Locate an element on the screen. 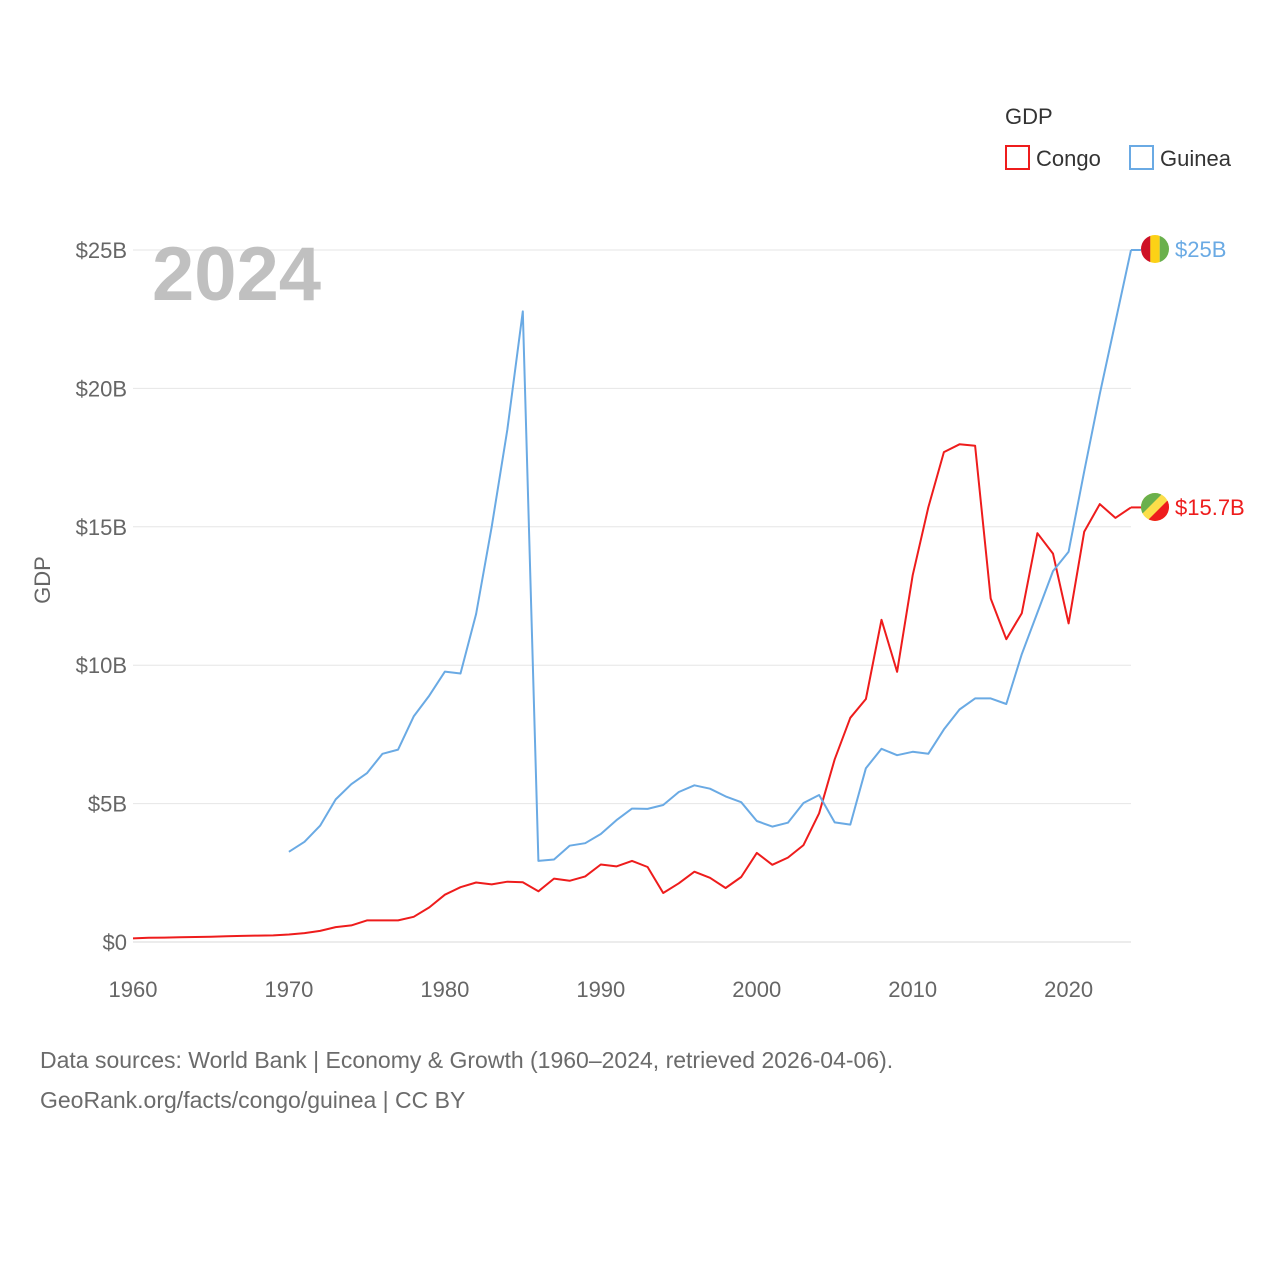 The height and width of the screenshot is (1280, 1280). legend-item-congo: Congo is located at coordinates (1053, 158).